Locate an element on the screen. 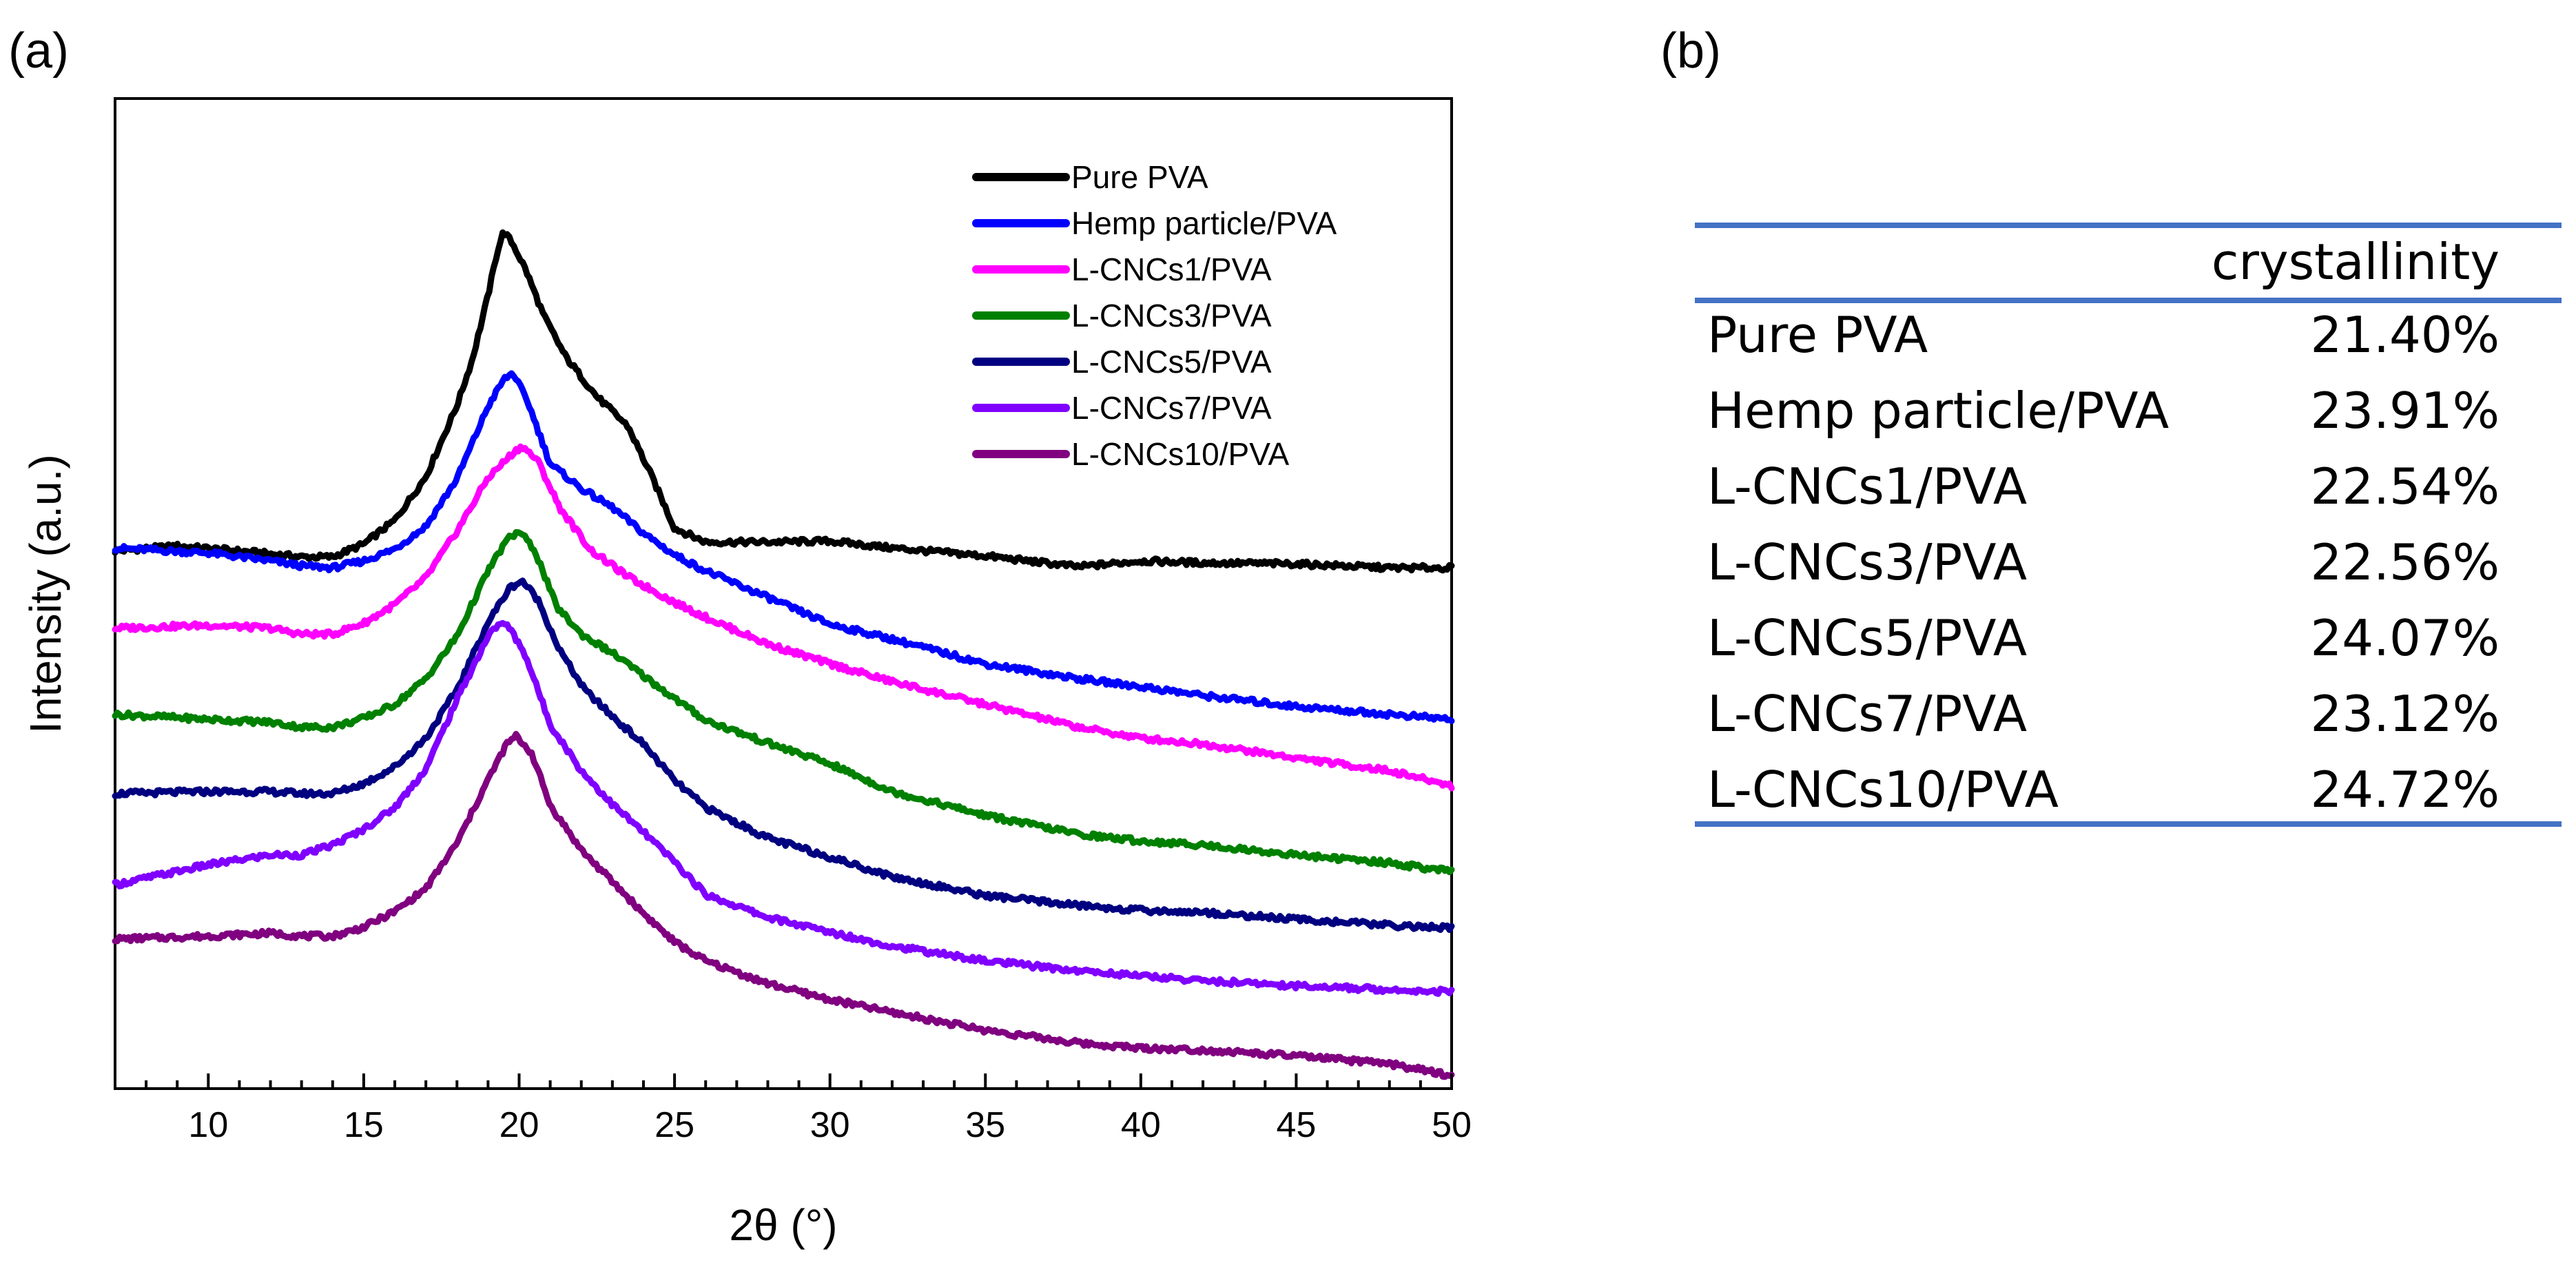 This screenshot has height=1265, width=2576. tick-layer: 10 15 20 25 30 35 40 45 50 is located at coordinates (808, 1109).